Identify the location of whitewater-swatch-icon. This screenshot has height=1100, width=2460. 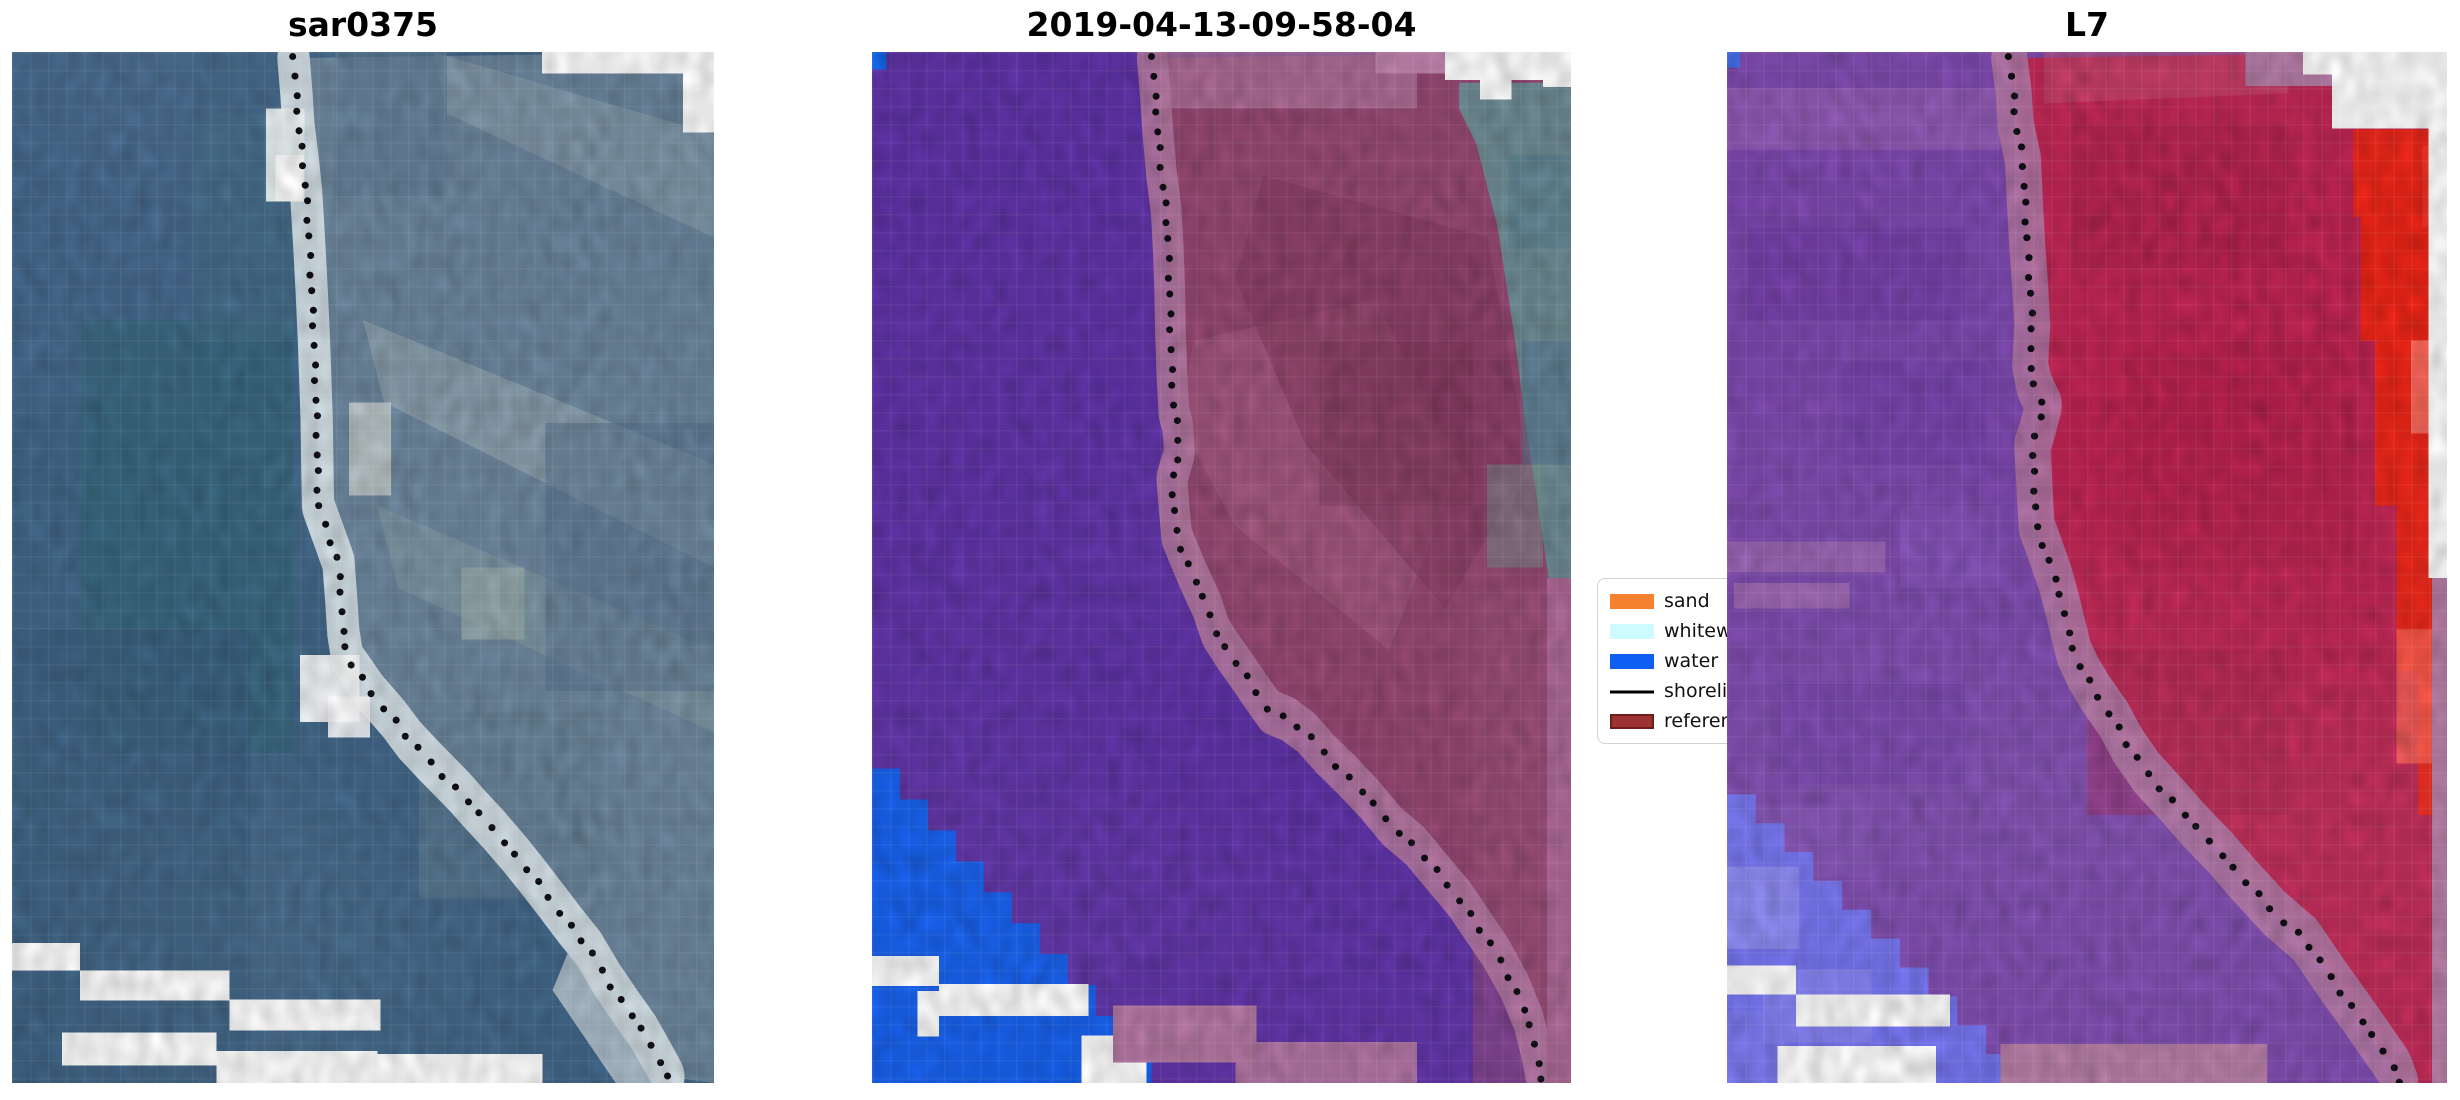
(1632, 631).